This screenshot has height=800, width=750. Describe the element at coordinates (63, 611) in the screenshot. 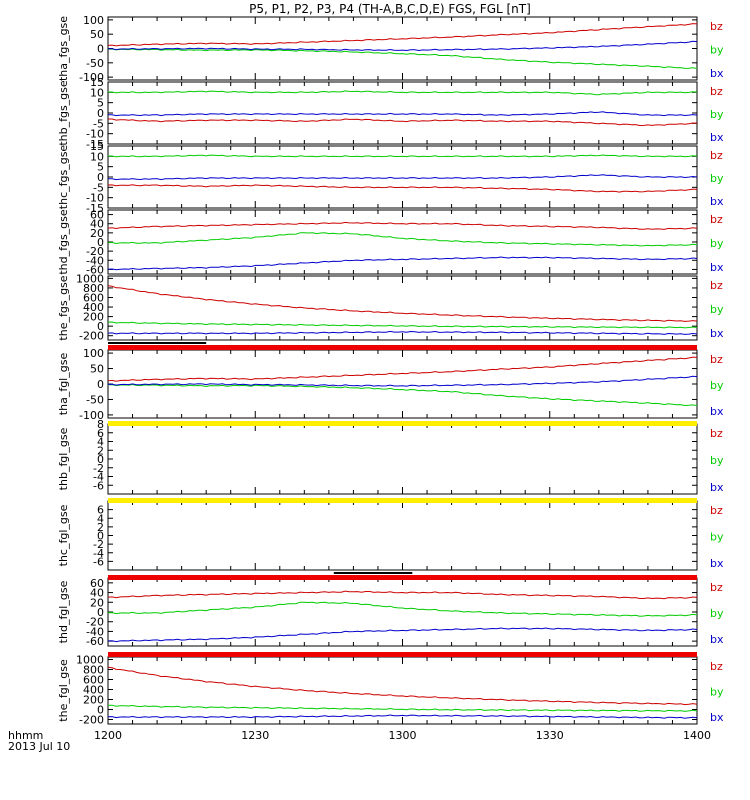

I see `y-axis-label: thd_fgl_gse` at that location.